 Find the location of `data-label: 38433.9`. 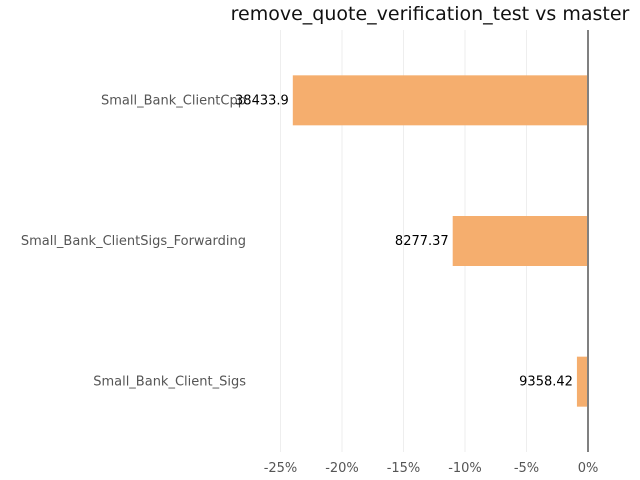

data-label: 38433.9 is located at coordinates (262, 100).